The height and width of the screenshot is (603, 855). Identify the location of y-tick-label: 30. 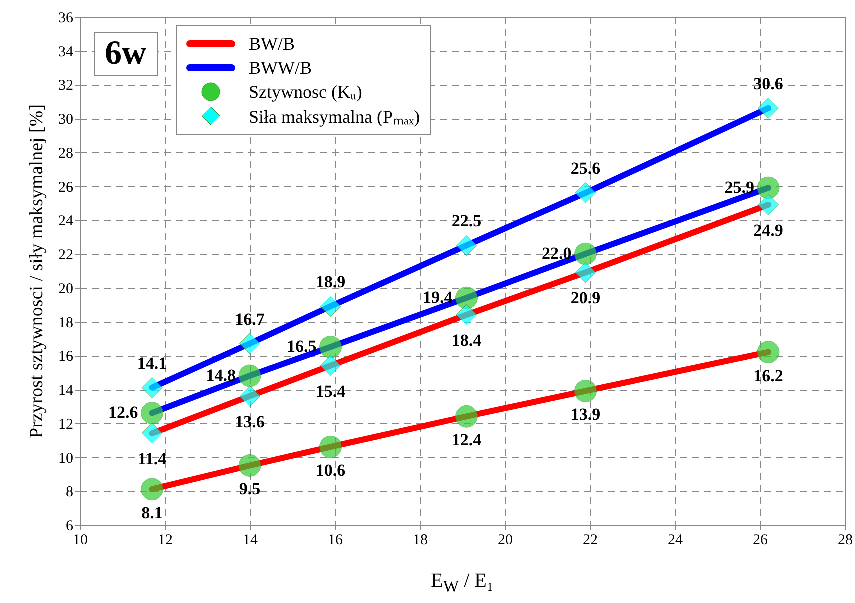
(66, 120).